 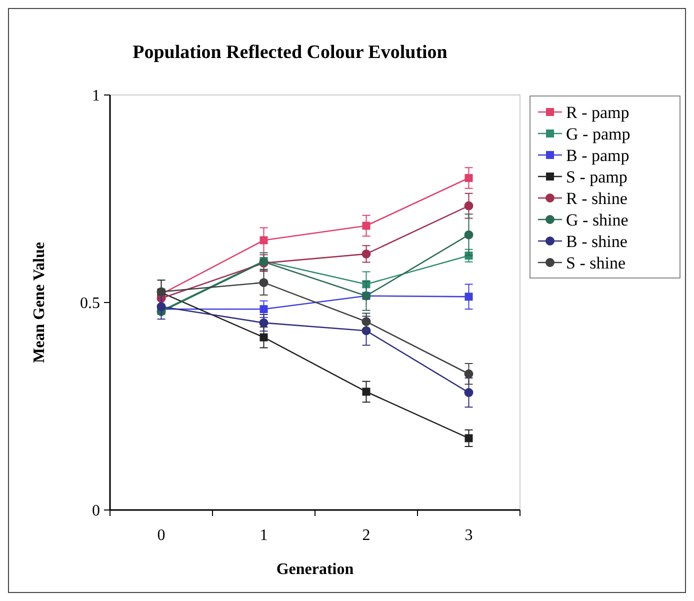 I want to click on x-tick-label: 1, so click(x=264, y=535).